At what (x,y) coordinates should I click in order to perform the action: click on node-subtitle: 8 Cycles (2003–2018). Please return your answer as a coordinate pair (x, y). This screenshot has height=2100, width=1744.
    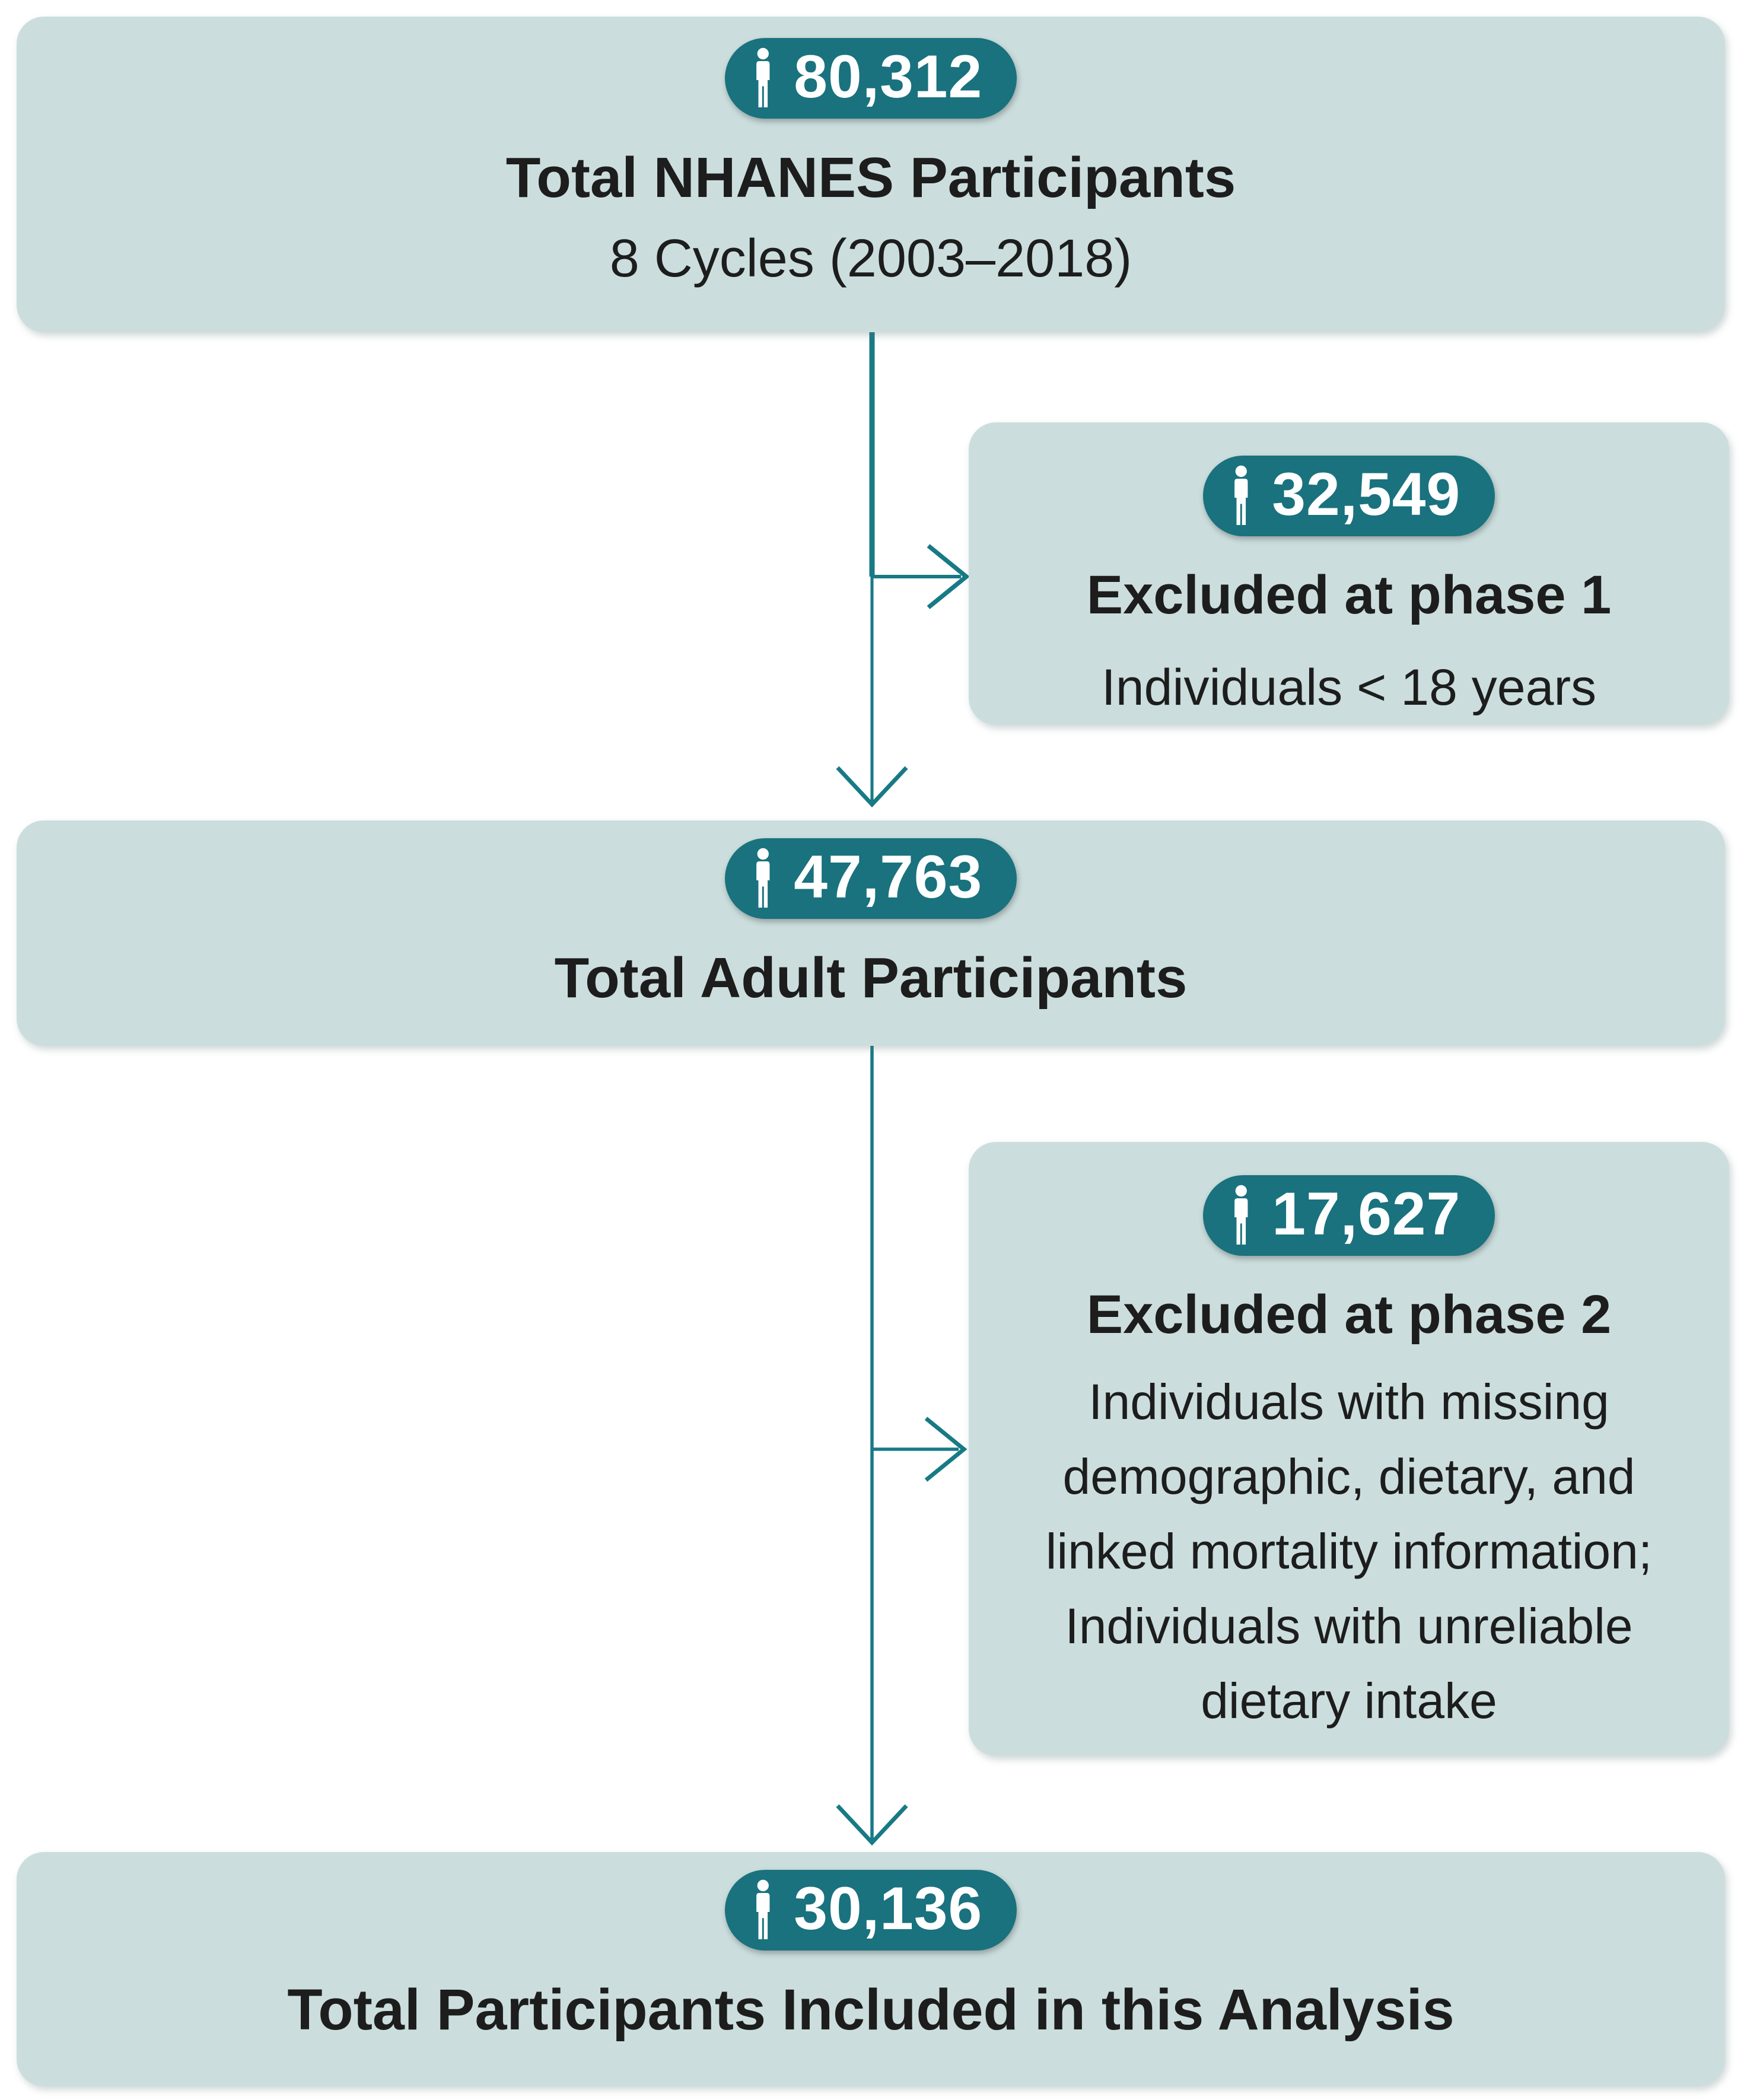
    Looking at the image, I should click on (870, 259).